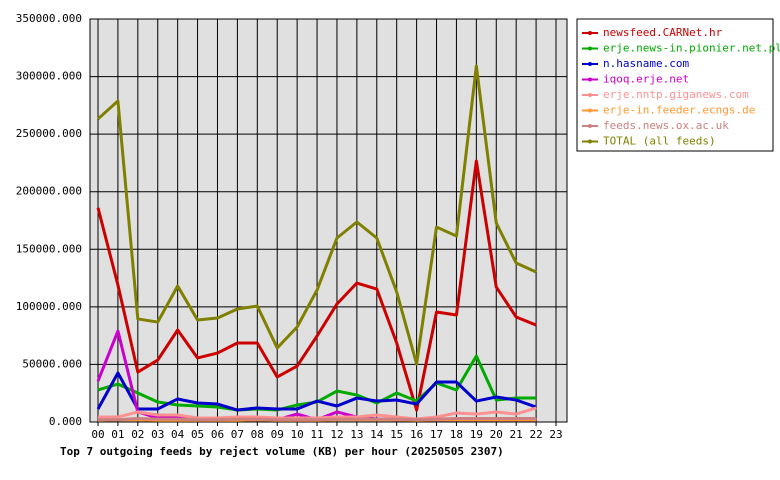 The image size is (780, 480). Describe the element at coordinates (217, 434) in the screenshot. I see `x-tick-label: 06` at that location.